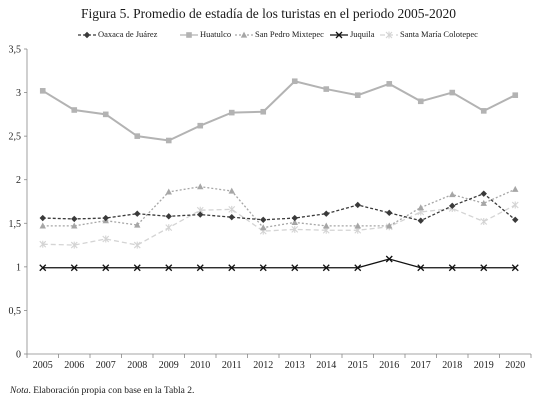  What do you see at coordinates (18, 267) in the screenshot?
I see `y-tick-label: 1` at bounding box center [18, 267].